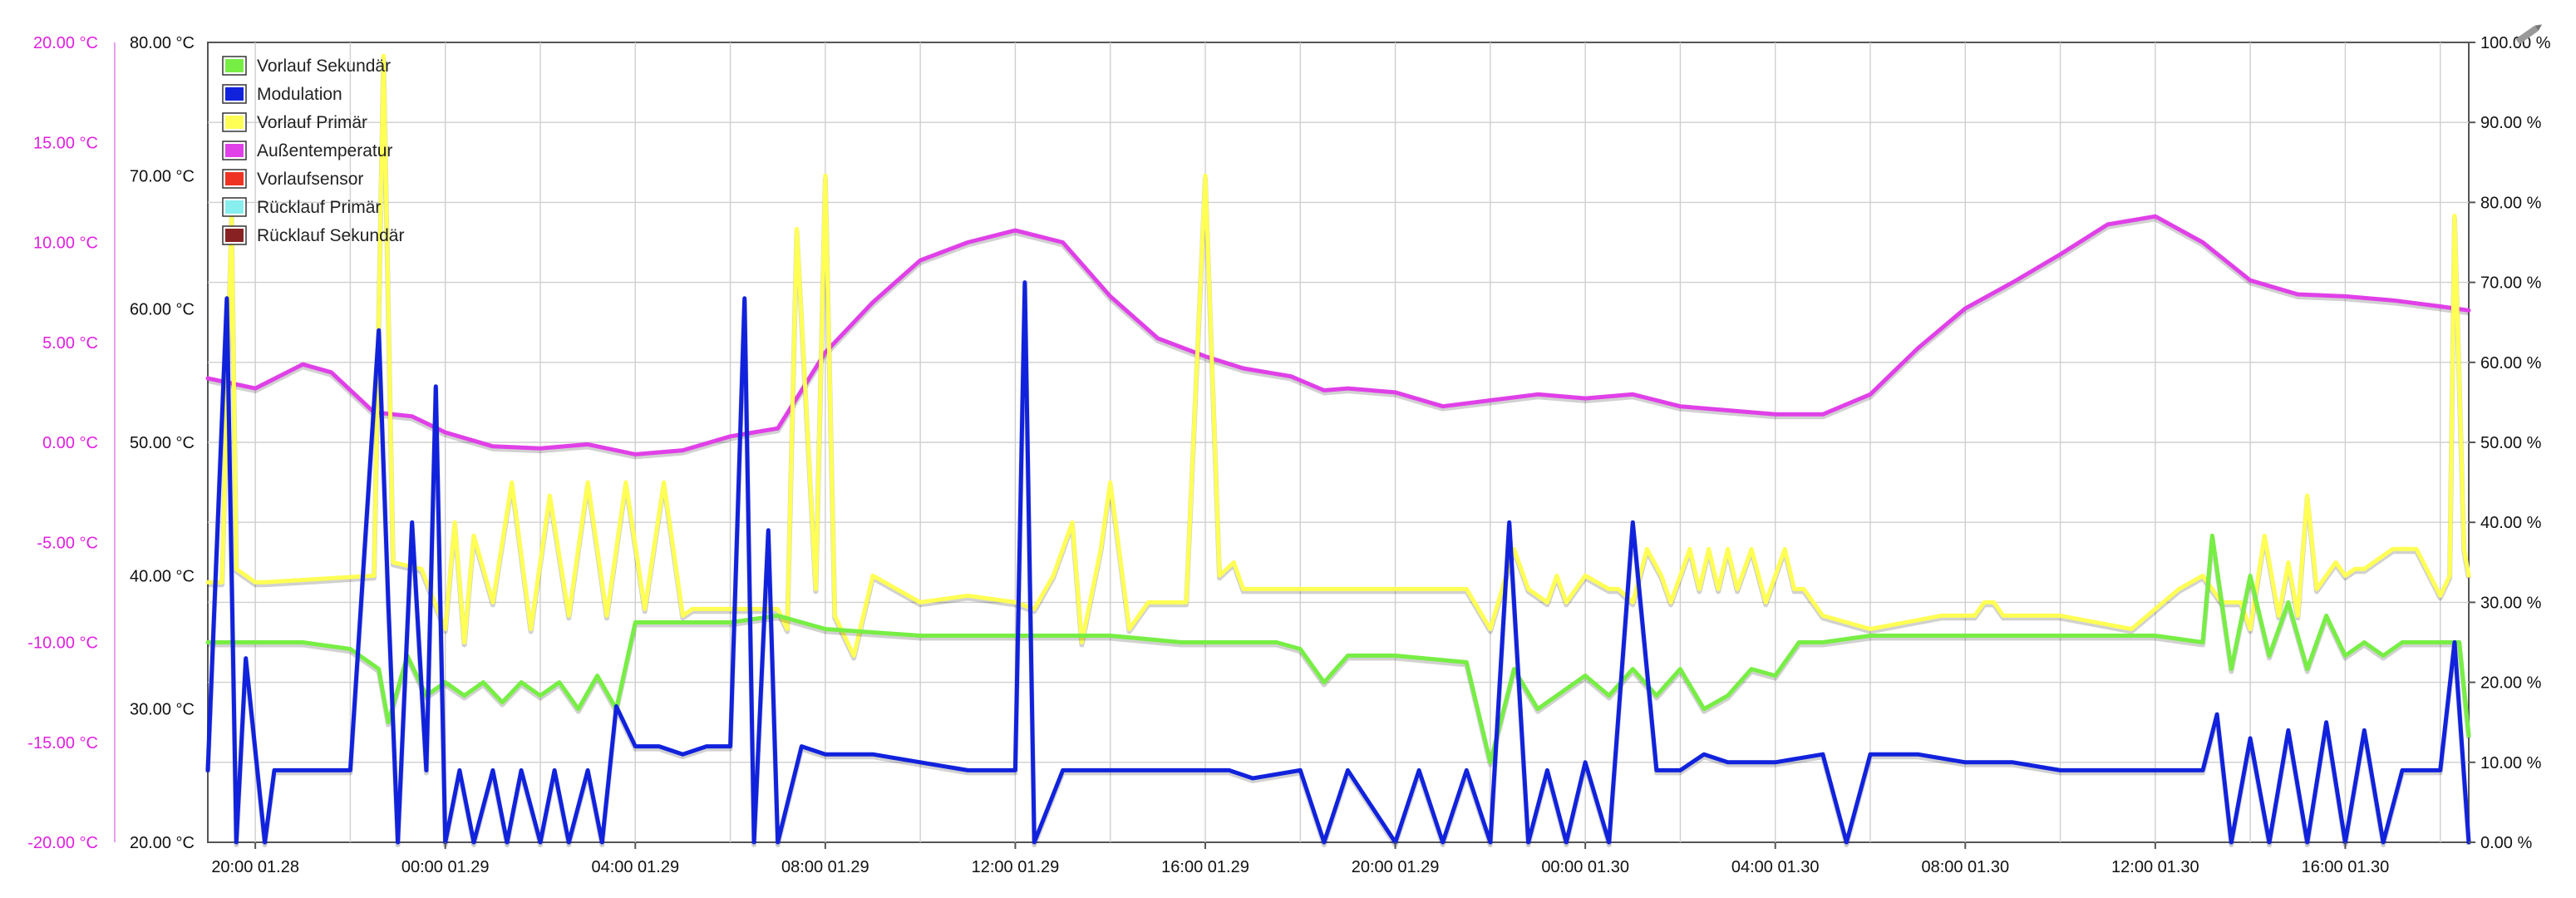 This screenshot has height=898, width=2576. What do you see at coordinates (67, 543) in the screenshot?
I see `outside-left-tick-label: -5.00 °C` at bounding box center [67, 543].